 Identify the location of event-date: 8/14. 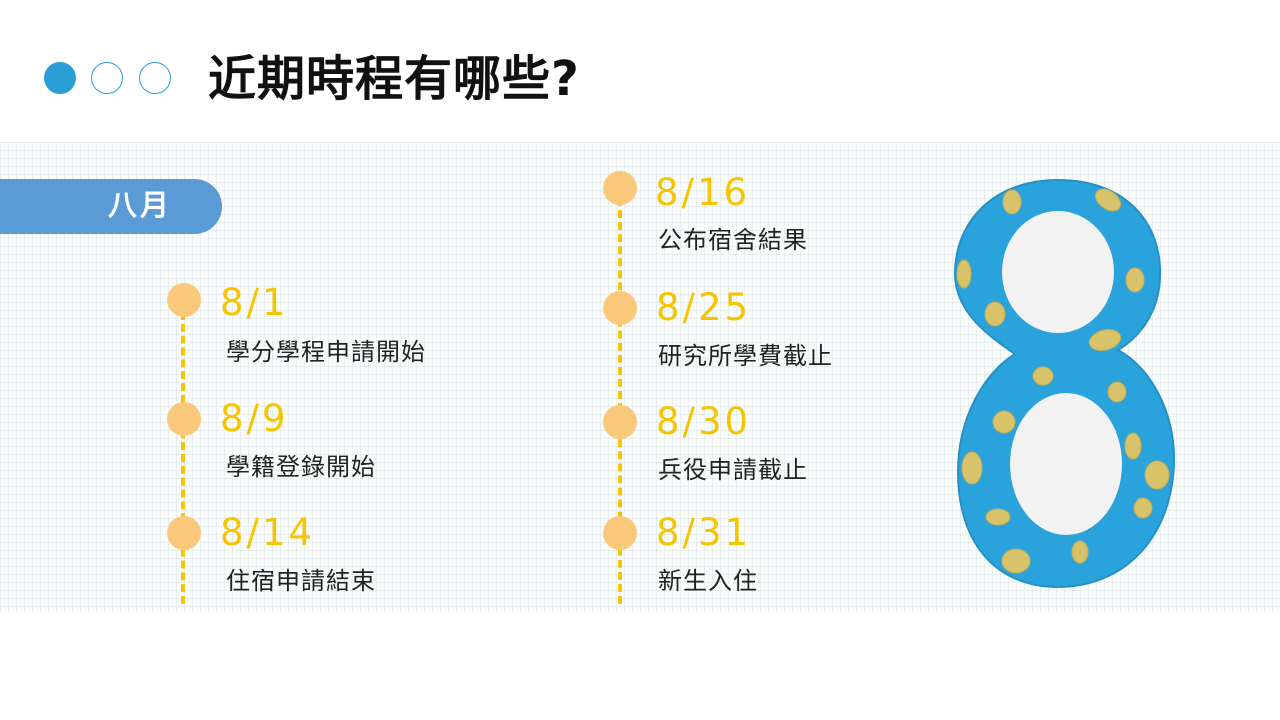
(268, 532).